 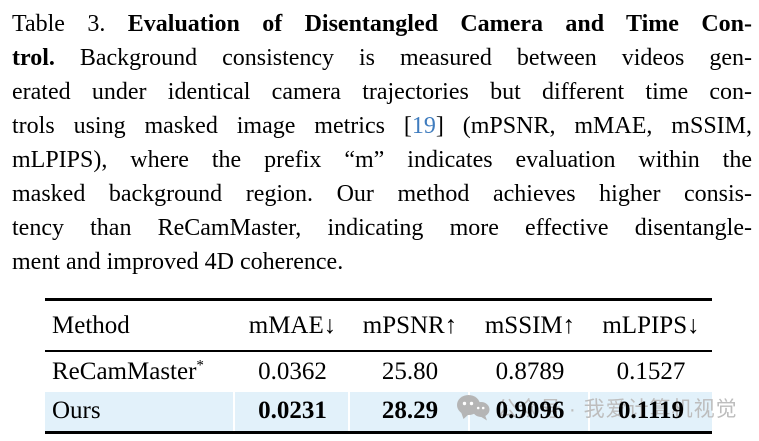 I want to click on value-cell: 0.1119, so click(x=651, y=411).